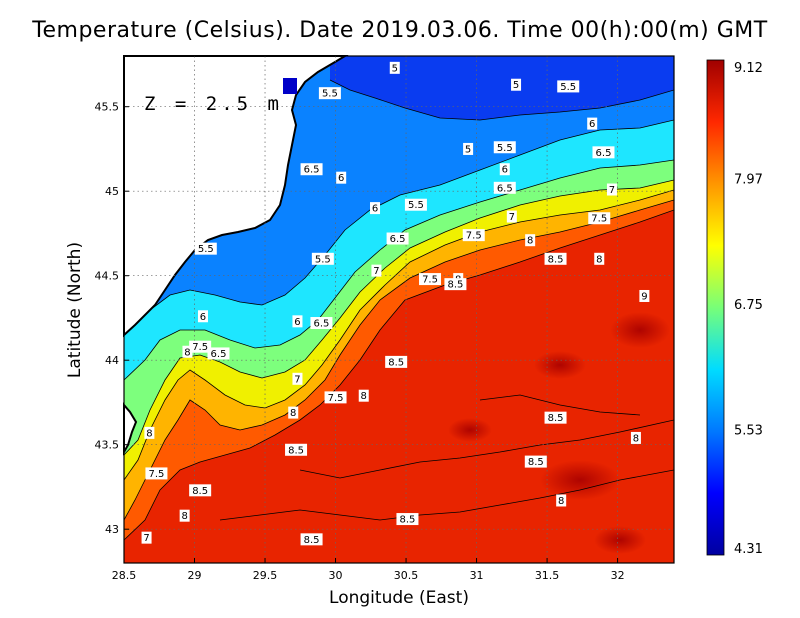  I want to click on x-axis: 28.5 29 29.5 30 30.5 31 31.5 32, so click(368, 570).